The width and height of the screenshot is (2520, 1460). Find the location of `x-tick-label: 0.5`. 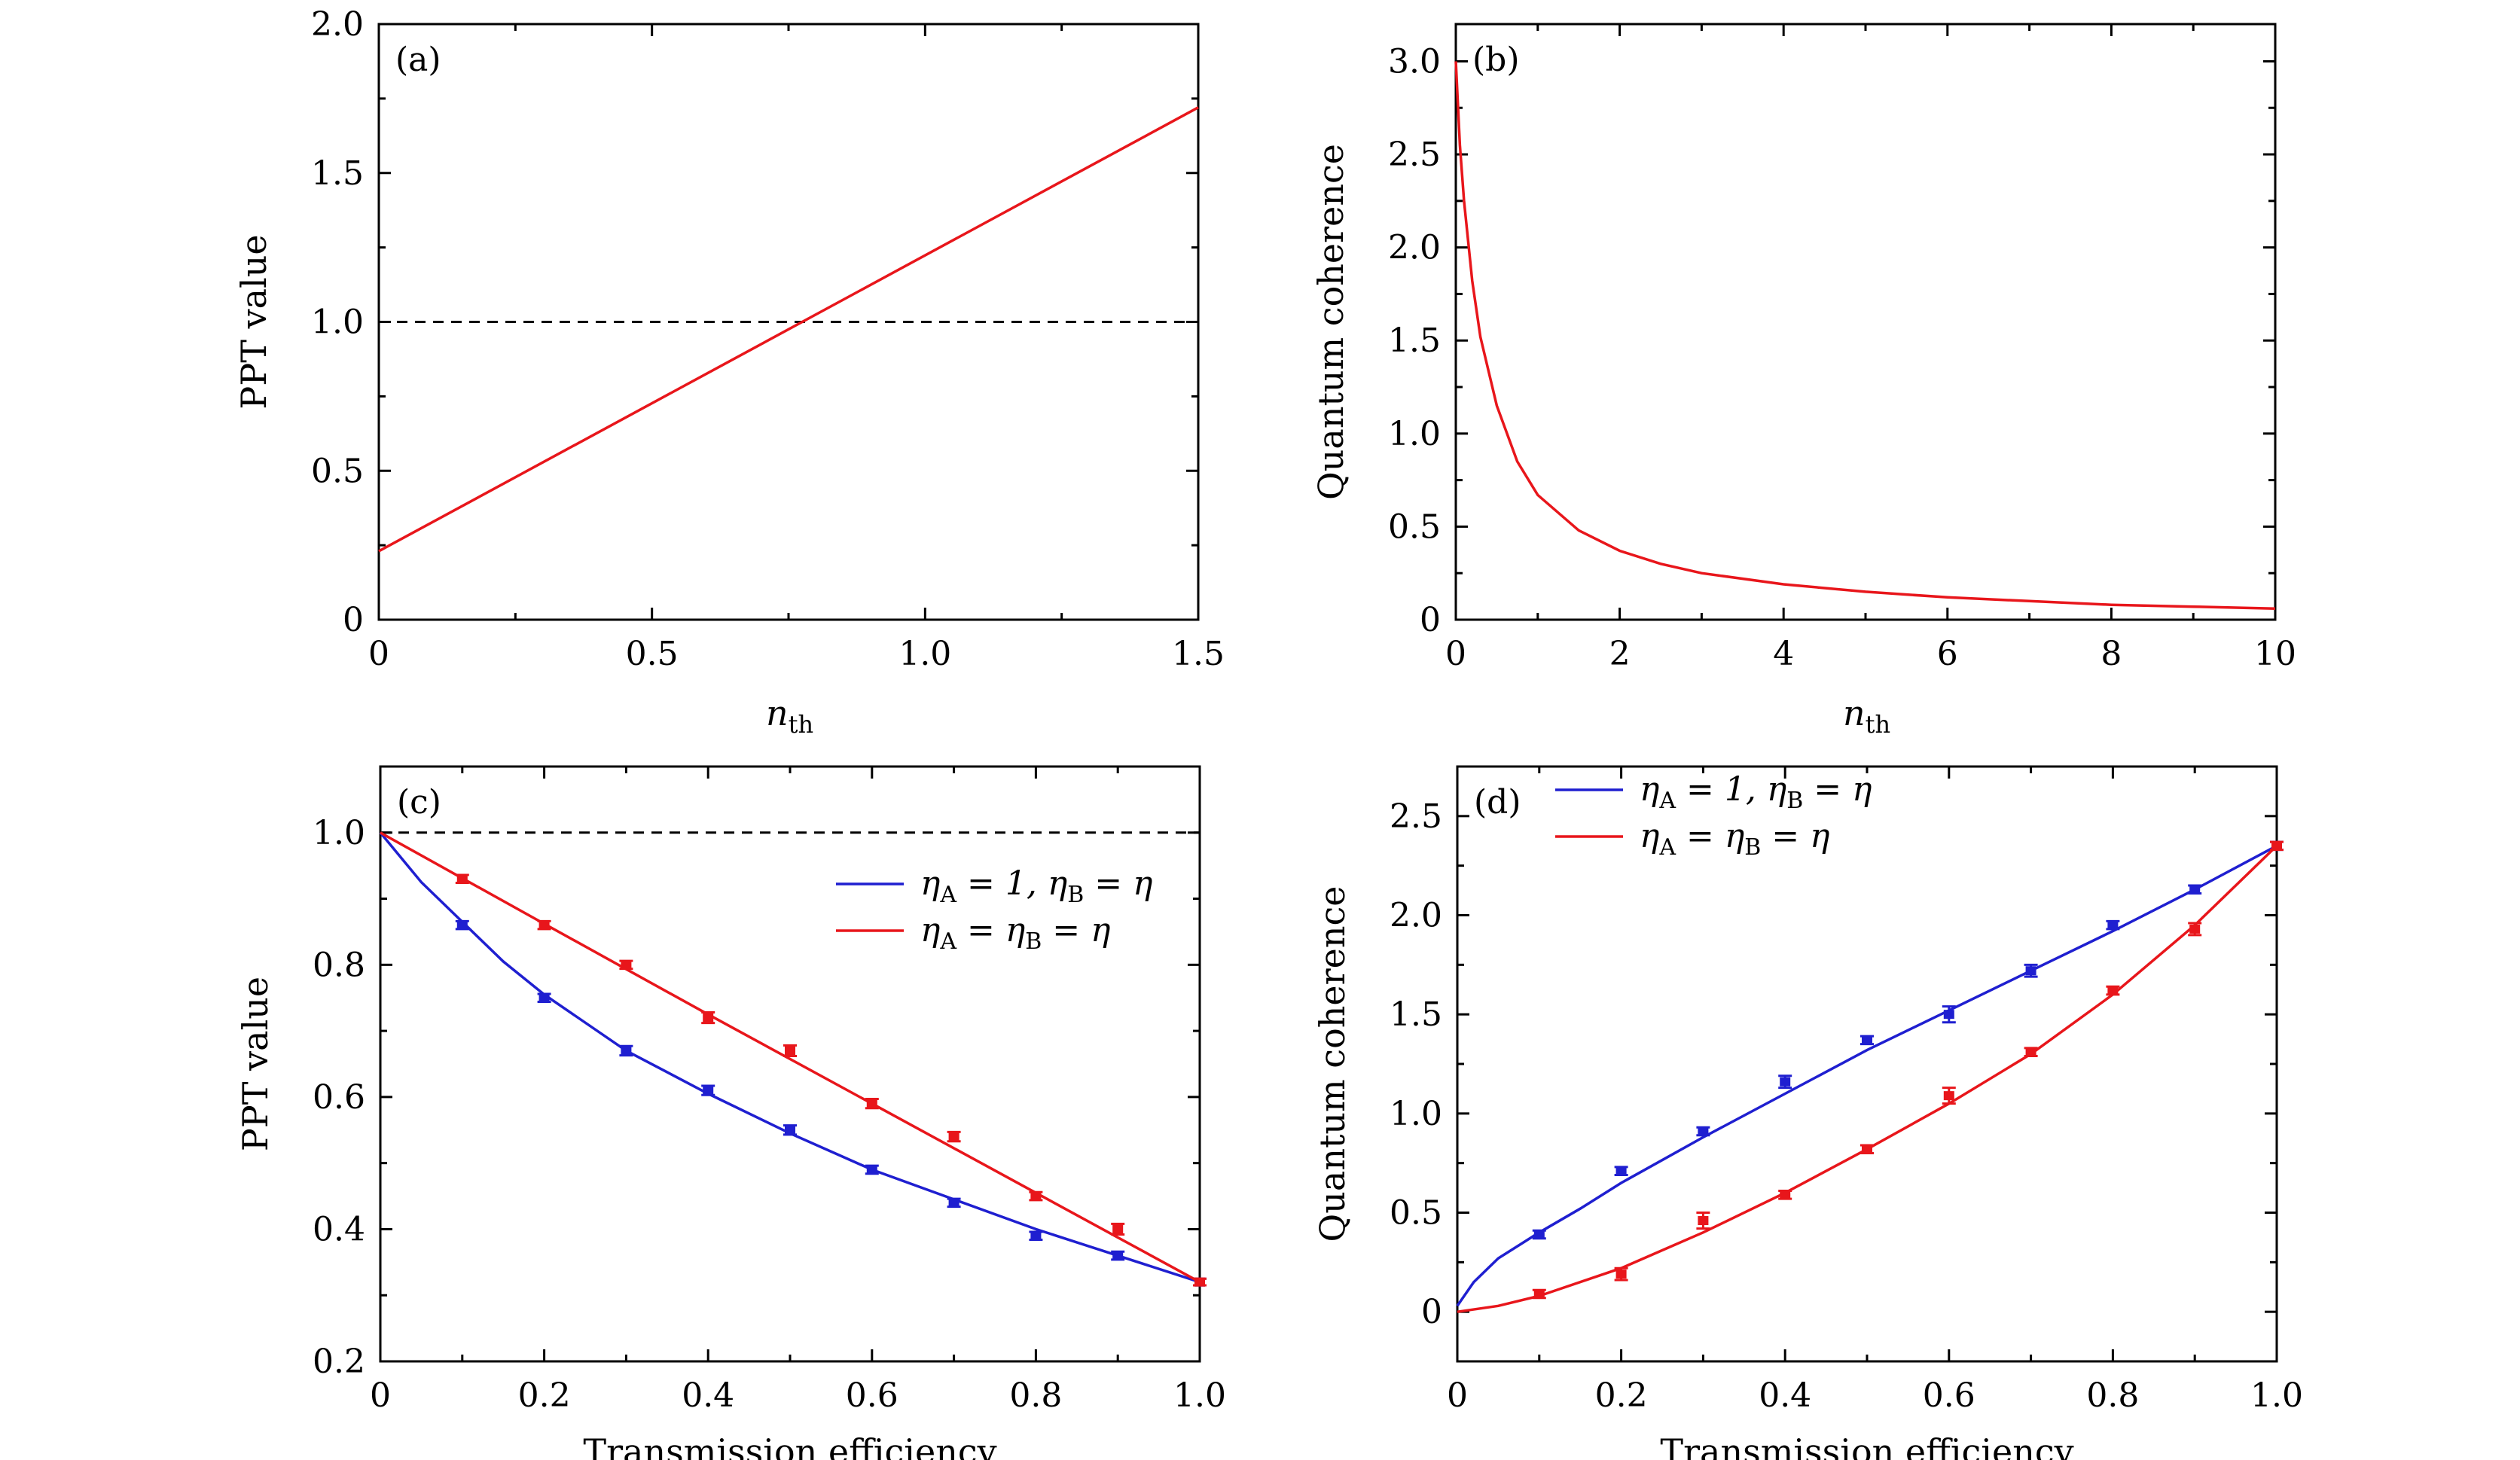

x-tick-label: 0.5 is located at coordinates (652, 654).